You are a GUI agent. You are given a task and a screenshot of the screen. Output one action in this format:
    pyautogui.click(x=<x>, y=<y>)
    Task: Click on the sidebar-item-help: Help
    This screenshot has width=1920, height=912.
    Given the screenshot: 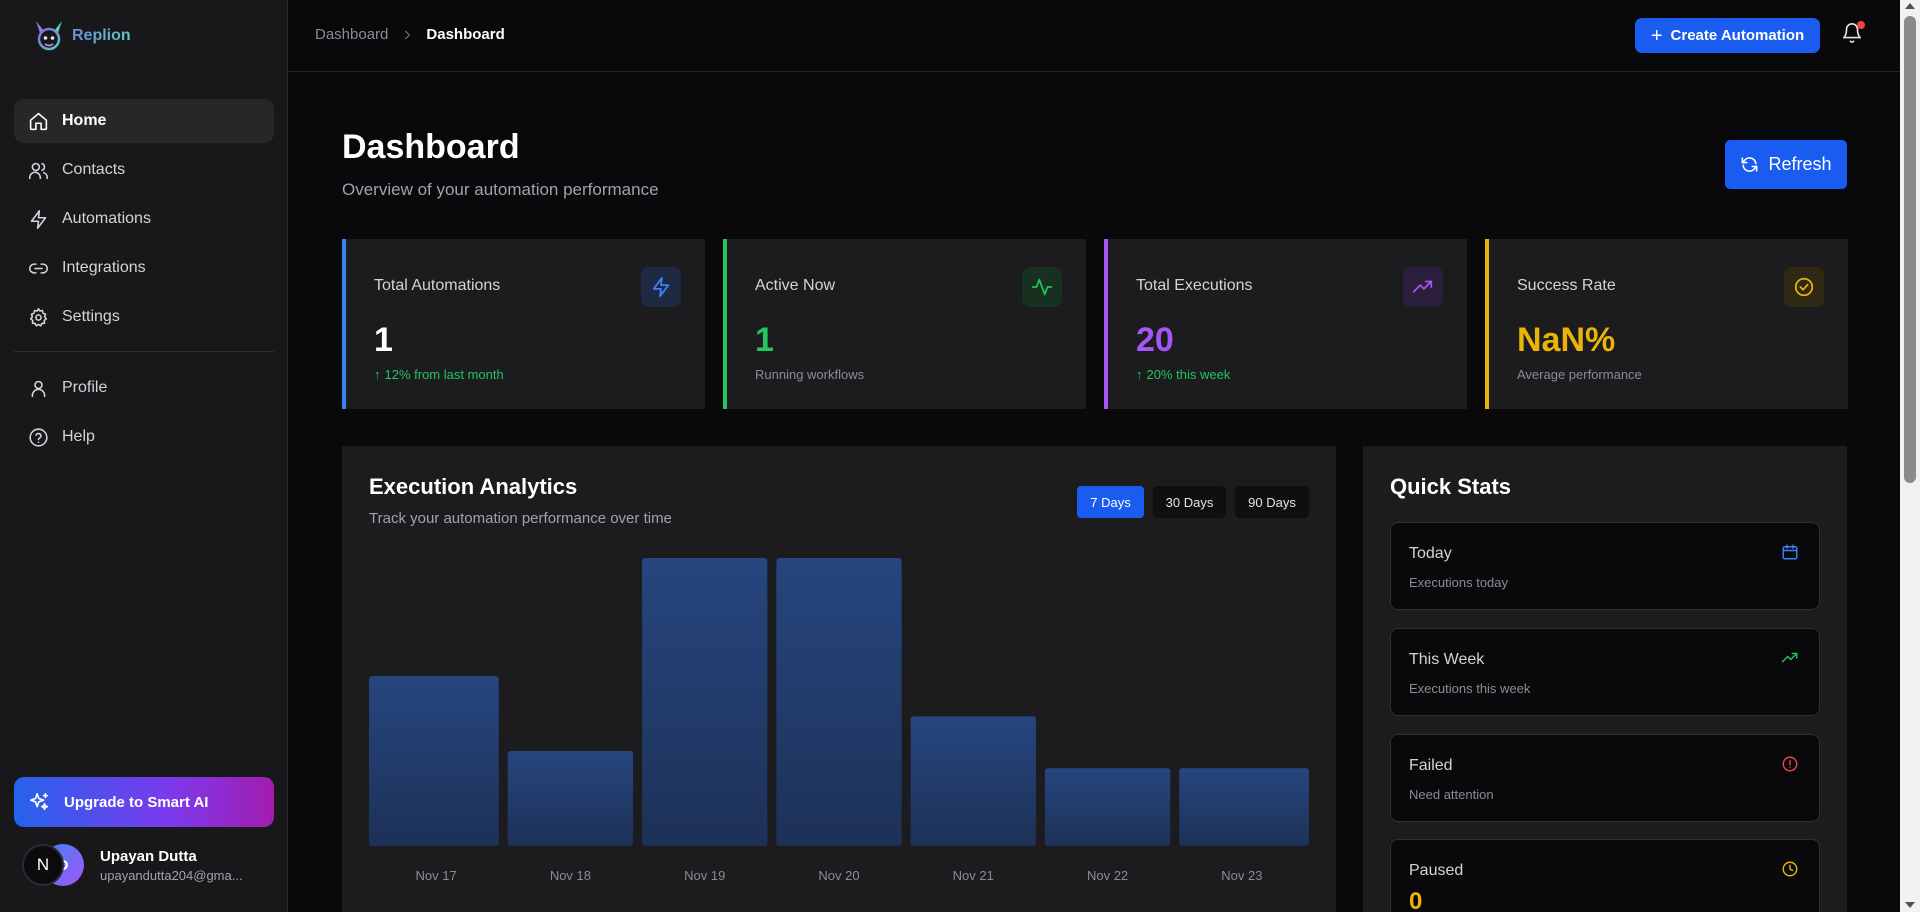 What is the action you would take?
    pyautogui.click(x=144, y=437)
    